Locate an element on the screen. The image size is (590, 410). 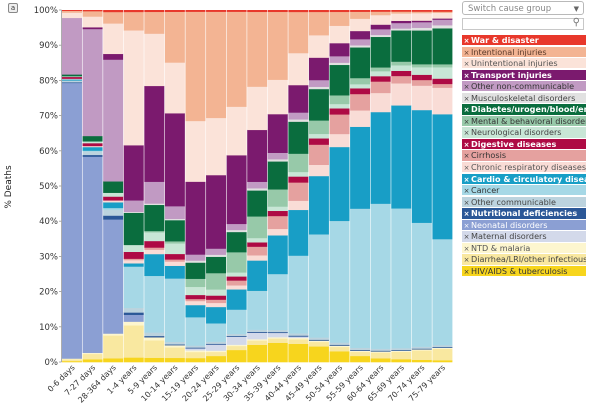
legend-item: × NTD & malaria is located at coordinates (524, 248).